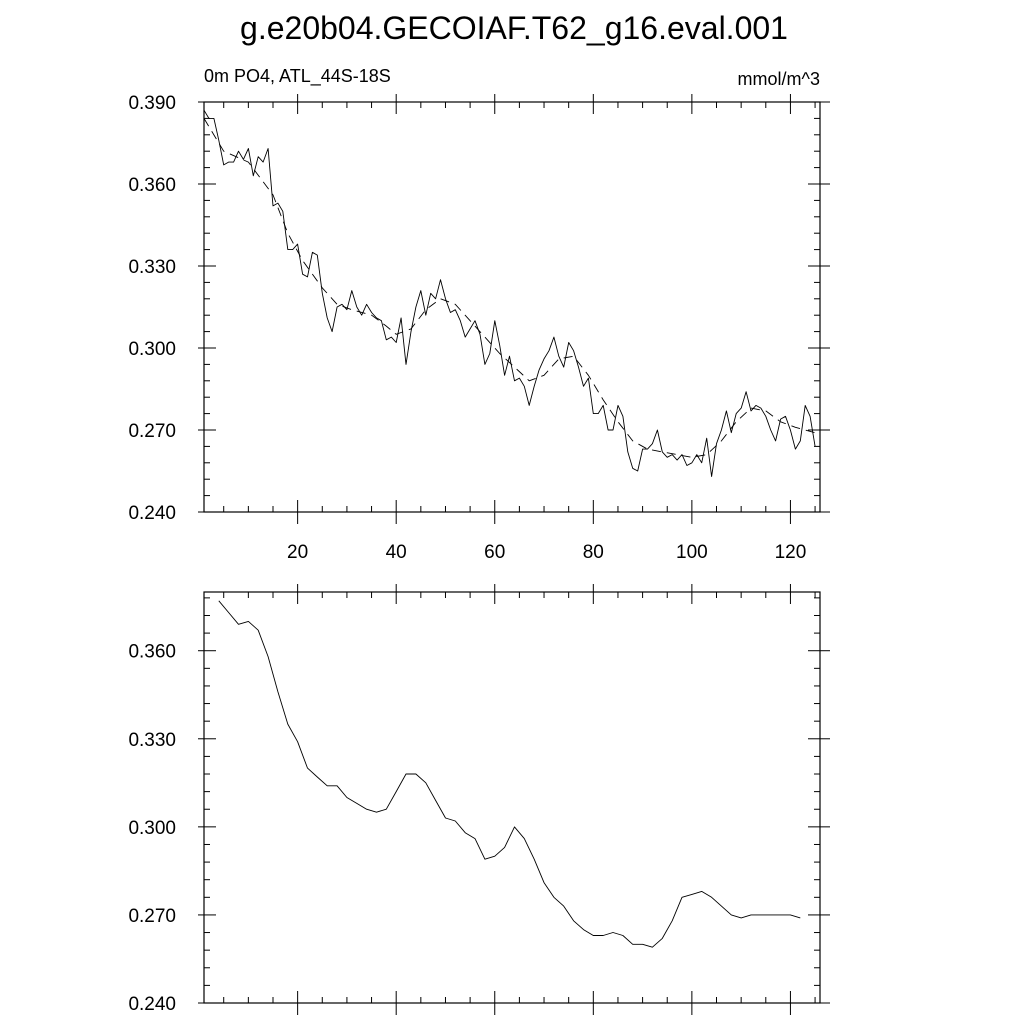  Describe the element at coordinates (514, 28) in the screenshot. I see `figure-title: g.e20b04.GECOIAF.T62_g16.eval.001` at that location.